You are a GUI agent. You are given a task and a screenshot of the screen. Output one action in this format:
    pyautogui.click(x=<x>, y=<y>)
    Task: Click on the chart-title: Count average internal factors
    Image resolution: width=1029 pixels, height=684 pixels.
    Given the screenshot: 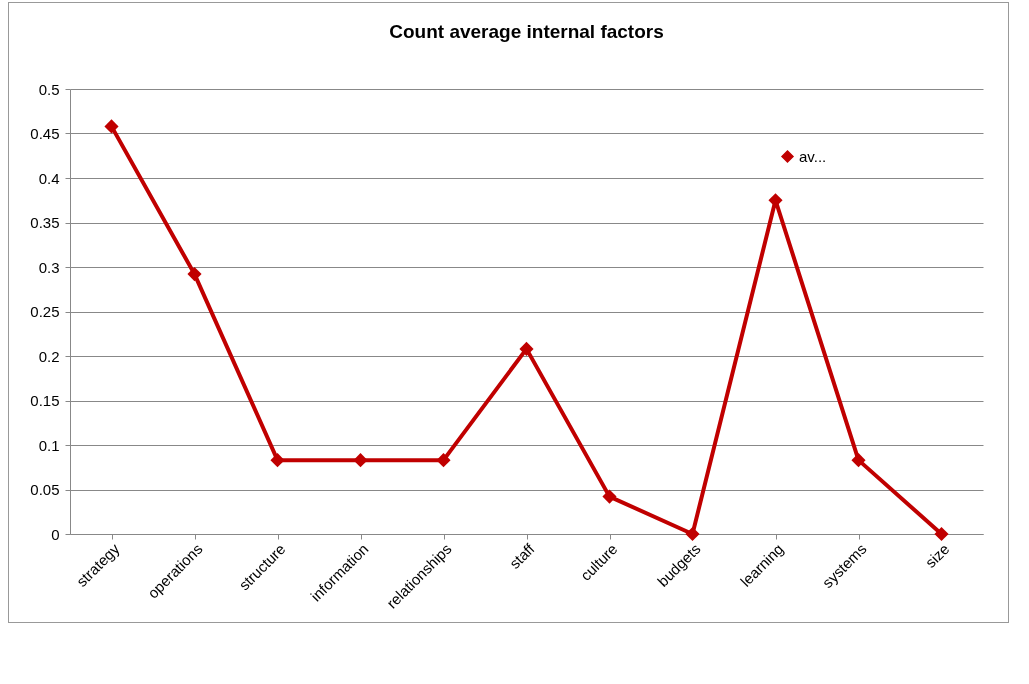 What is the action you would take?
    pyautogui.click(x=526, y=31)
    